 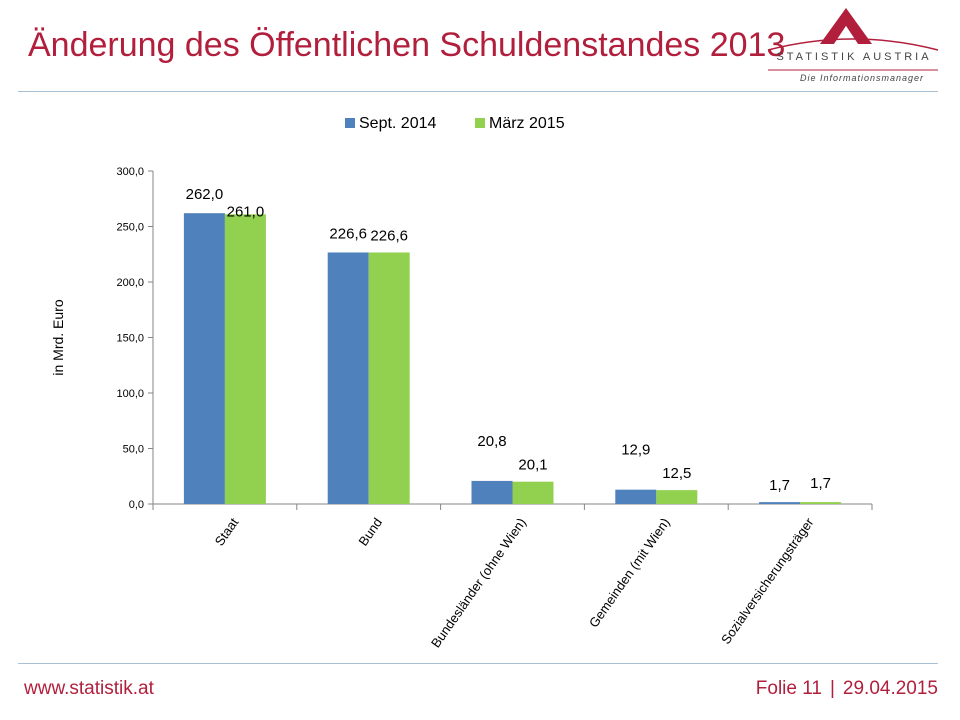 What do you see at coordinates (130, 339) in the screenshot?
I see `y-tick-label: 150,0` at bounding box center [130, 339].